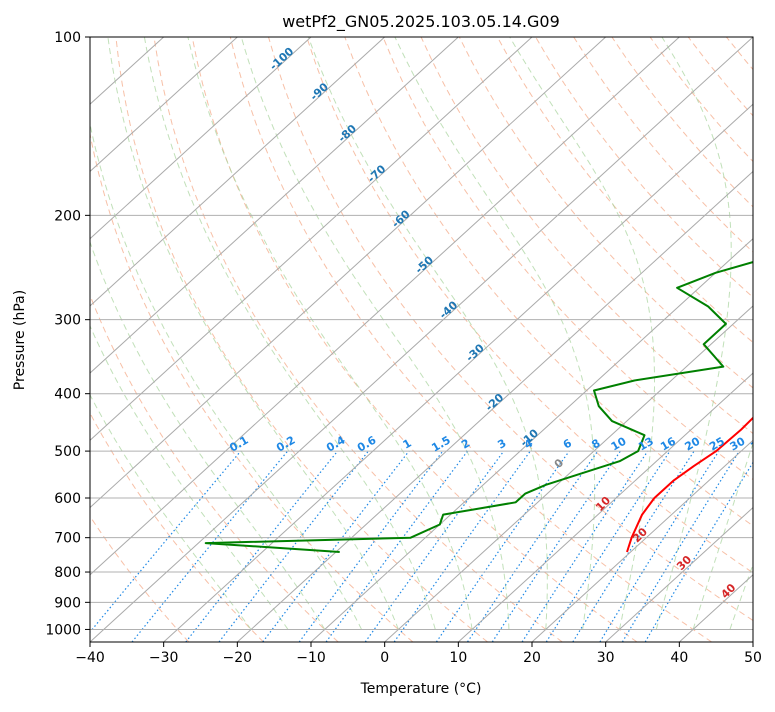  I want to click on x-tick-label: 20, so click(532, 658).